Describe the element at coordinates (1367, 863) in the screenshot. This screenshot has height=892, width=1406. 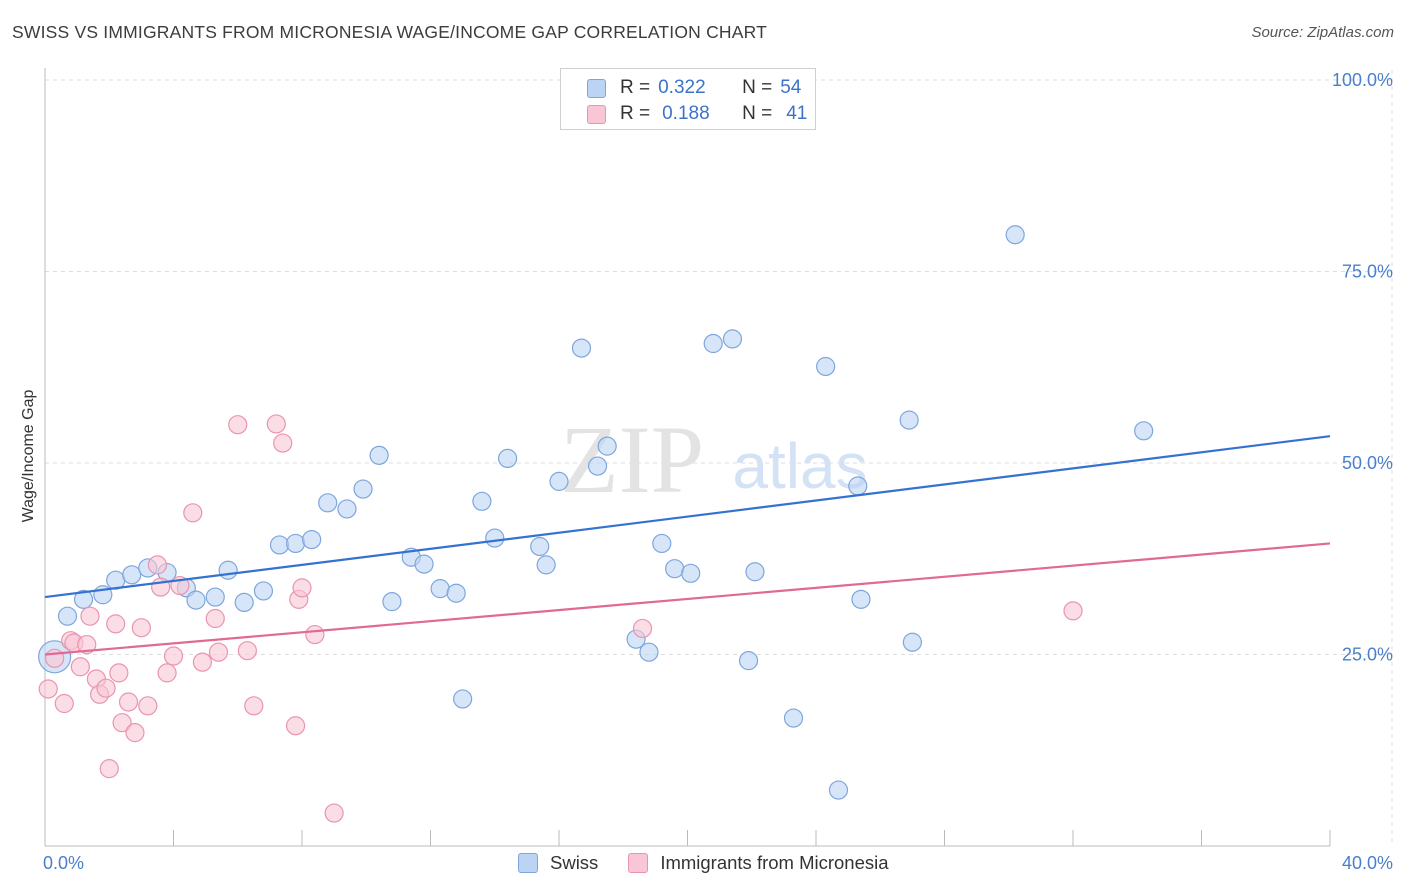
I see `x-tick-label-max: 40.0%` at that location.